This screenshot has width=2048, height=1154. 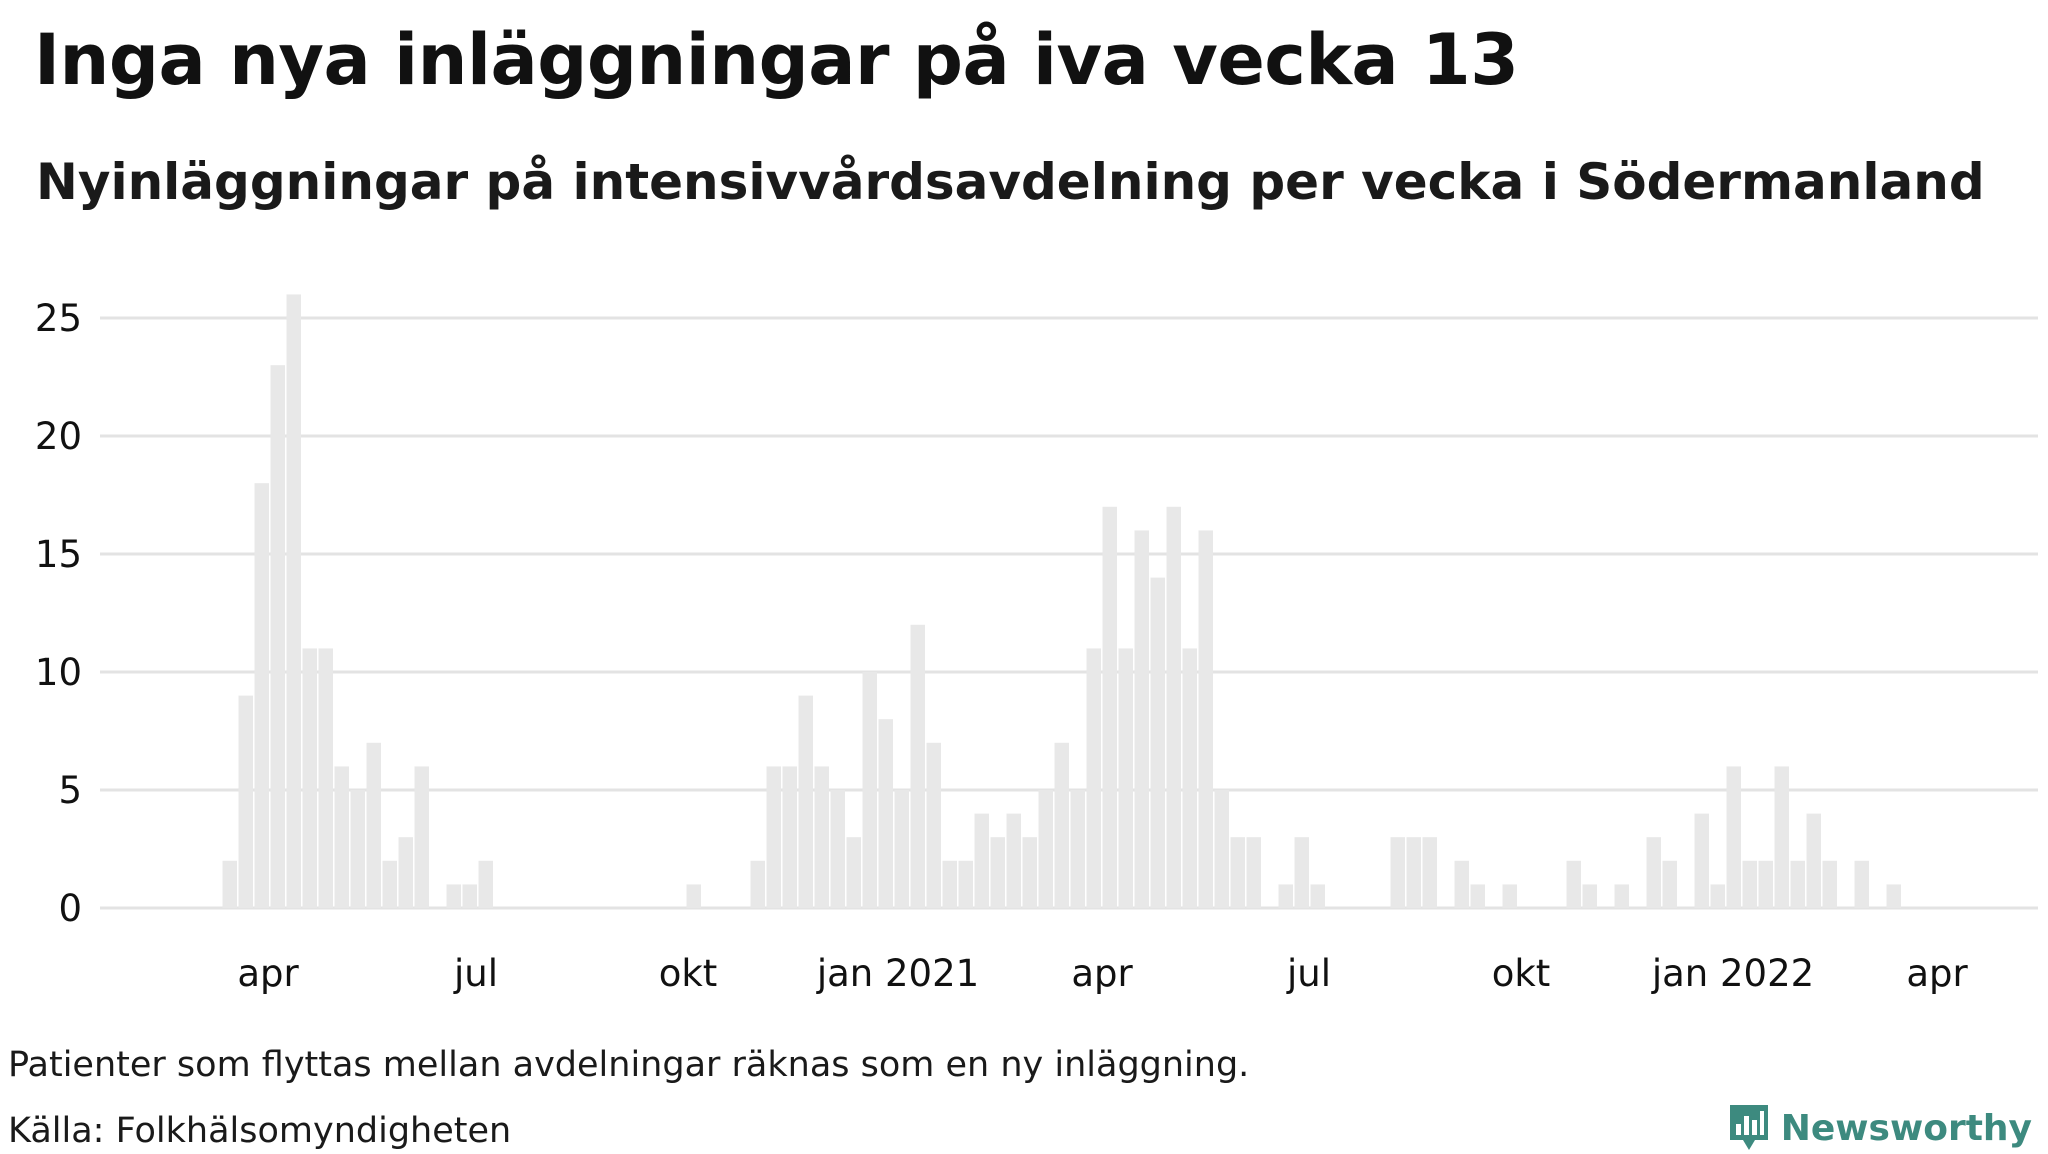 I want to click on x-tick-label: jan 2022, so click(x=1732, y=973).